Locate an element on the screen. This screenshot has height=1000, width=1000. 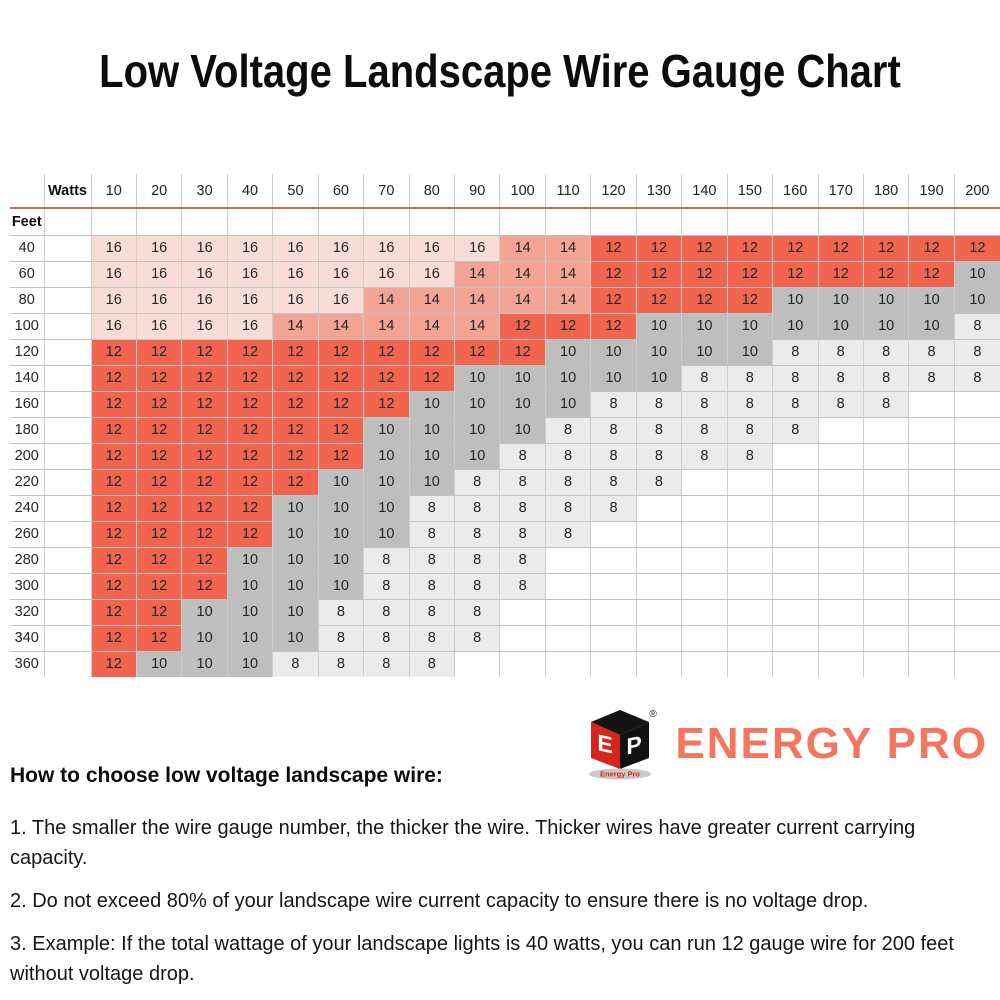
gauge-cell-100ft-140w: 10 is located at coordinates (704, 326).